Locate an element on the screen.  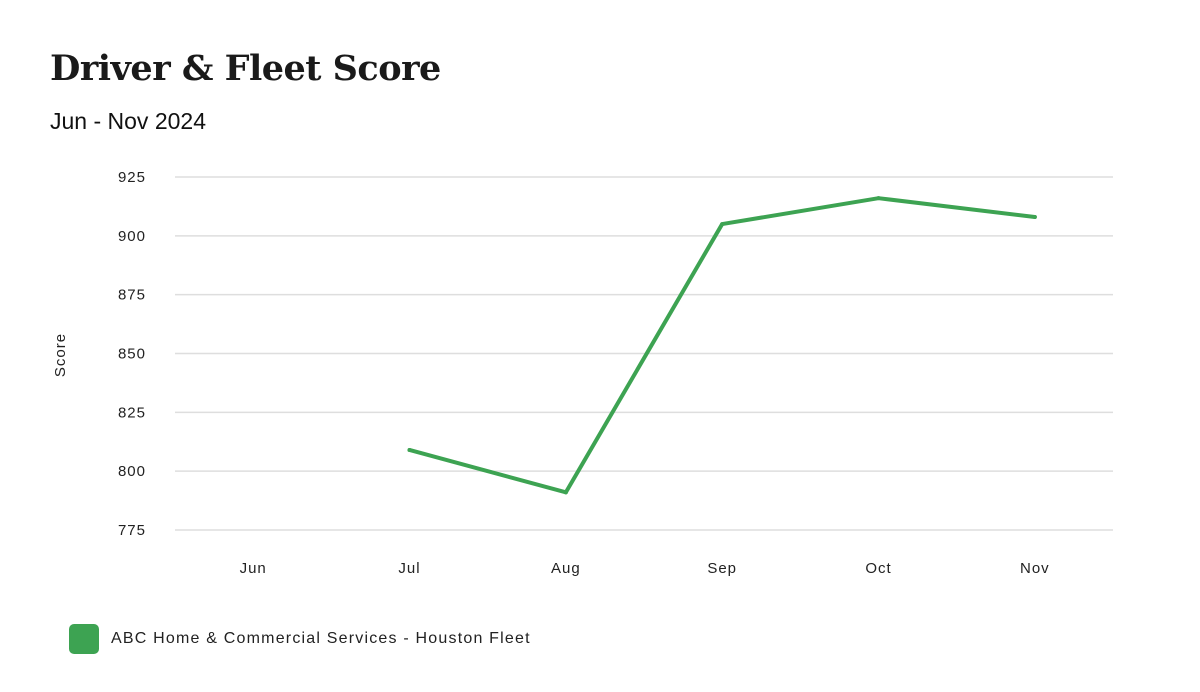
legend-swatch is located at coordinates (84, 639).